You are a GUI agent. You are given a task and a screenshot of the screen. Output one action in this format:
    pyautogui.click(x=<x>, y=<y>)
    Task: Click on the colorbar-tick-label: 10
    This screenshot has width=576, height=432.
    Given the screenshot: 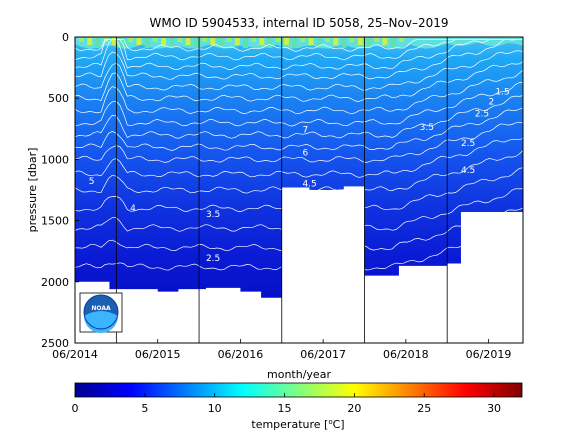 What is the action you would take?
    pyautogui.click(x=215, y=408)
    